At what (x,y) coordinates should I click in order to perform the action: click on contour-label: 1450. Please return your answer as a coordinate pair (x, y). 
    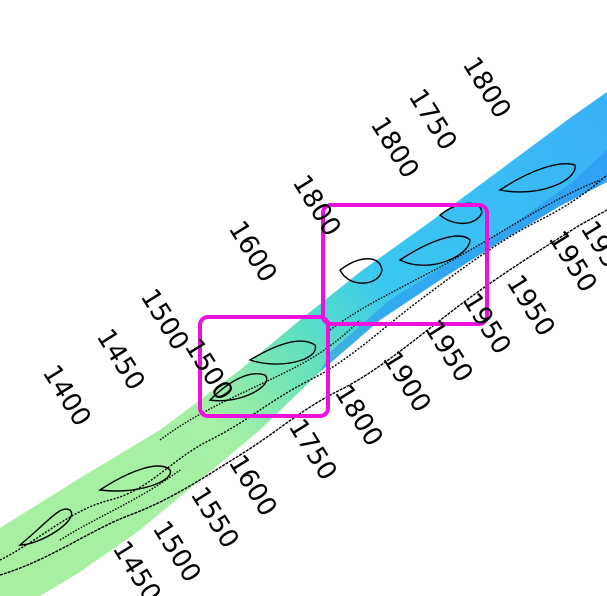
    Looking at the image, I should click on (120, 360).